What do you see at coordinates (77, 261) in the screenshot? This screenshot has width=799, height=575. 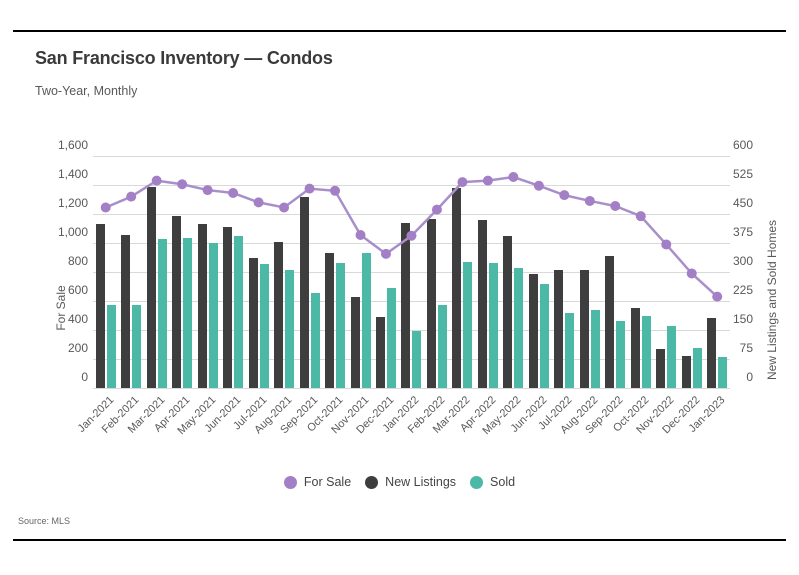 I see `left-axis-tick: 800` at bounding box center [77, 261].